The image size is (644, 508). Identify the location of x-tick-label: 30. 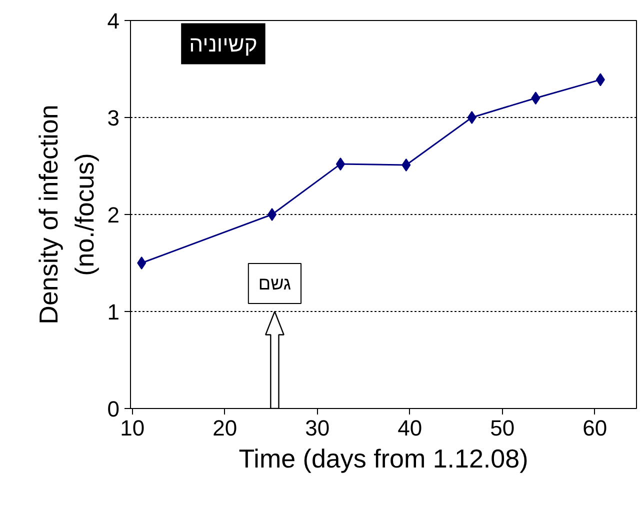
(317, 428).